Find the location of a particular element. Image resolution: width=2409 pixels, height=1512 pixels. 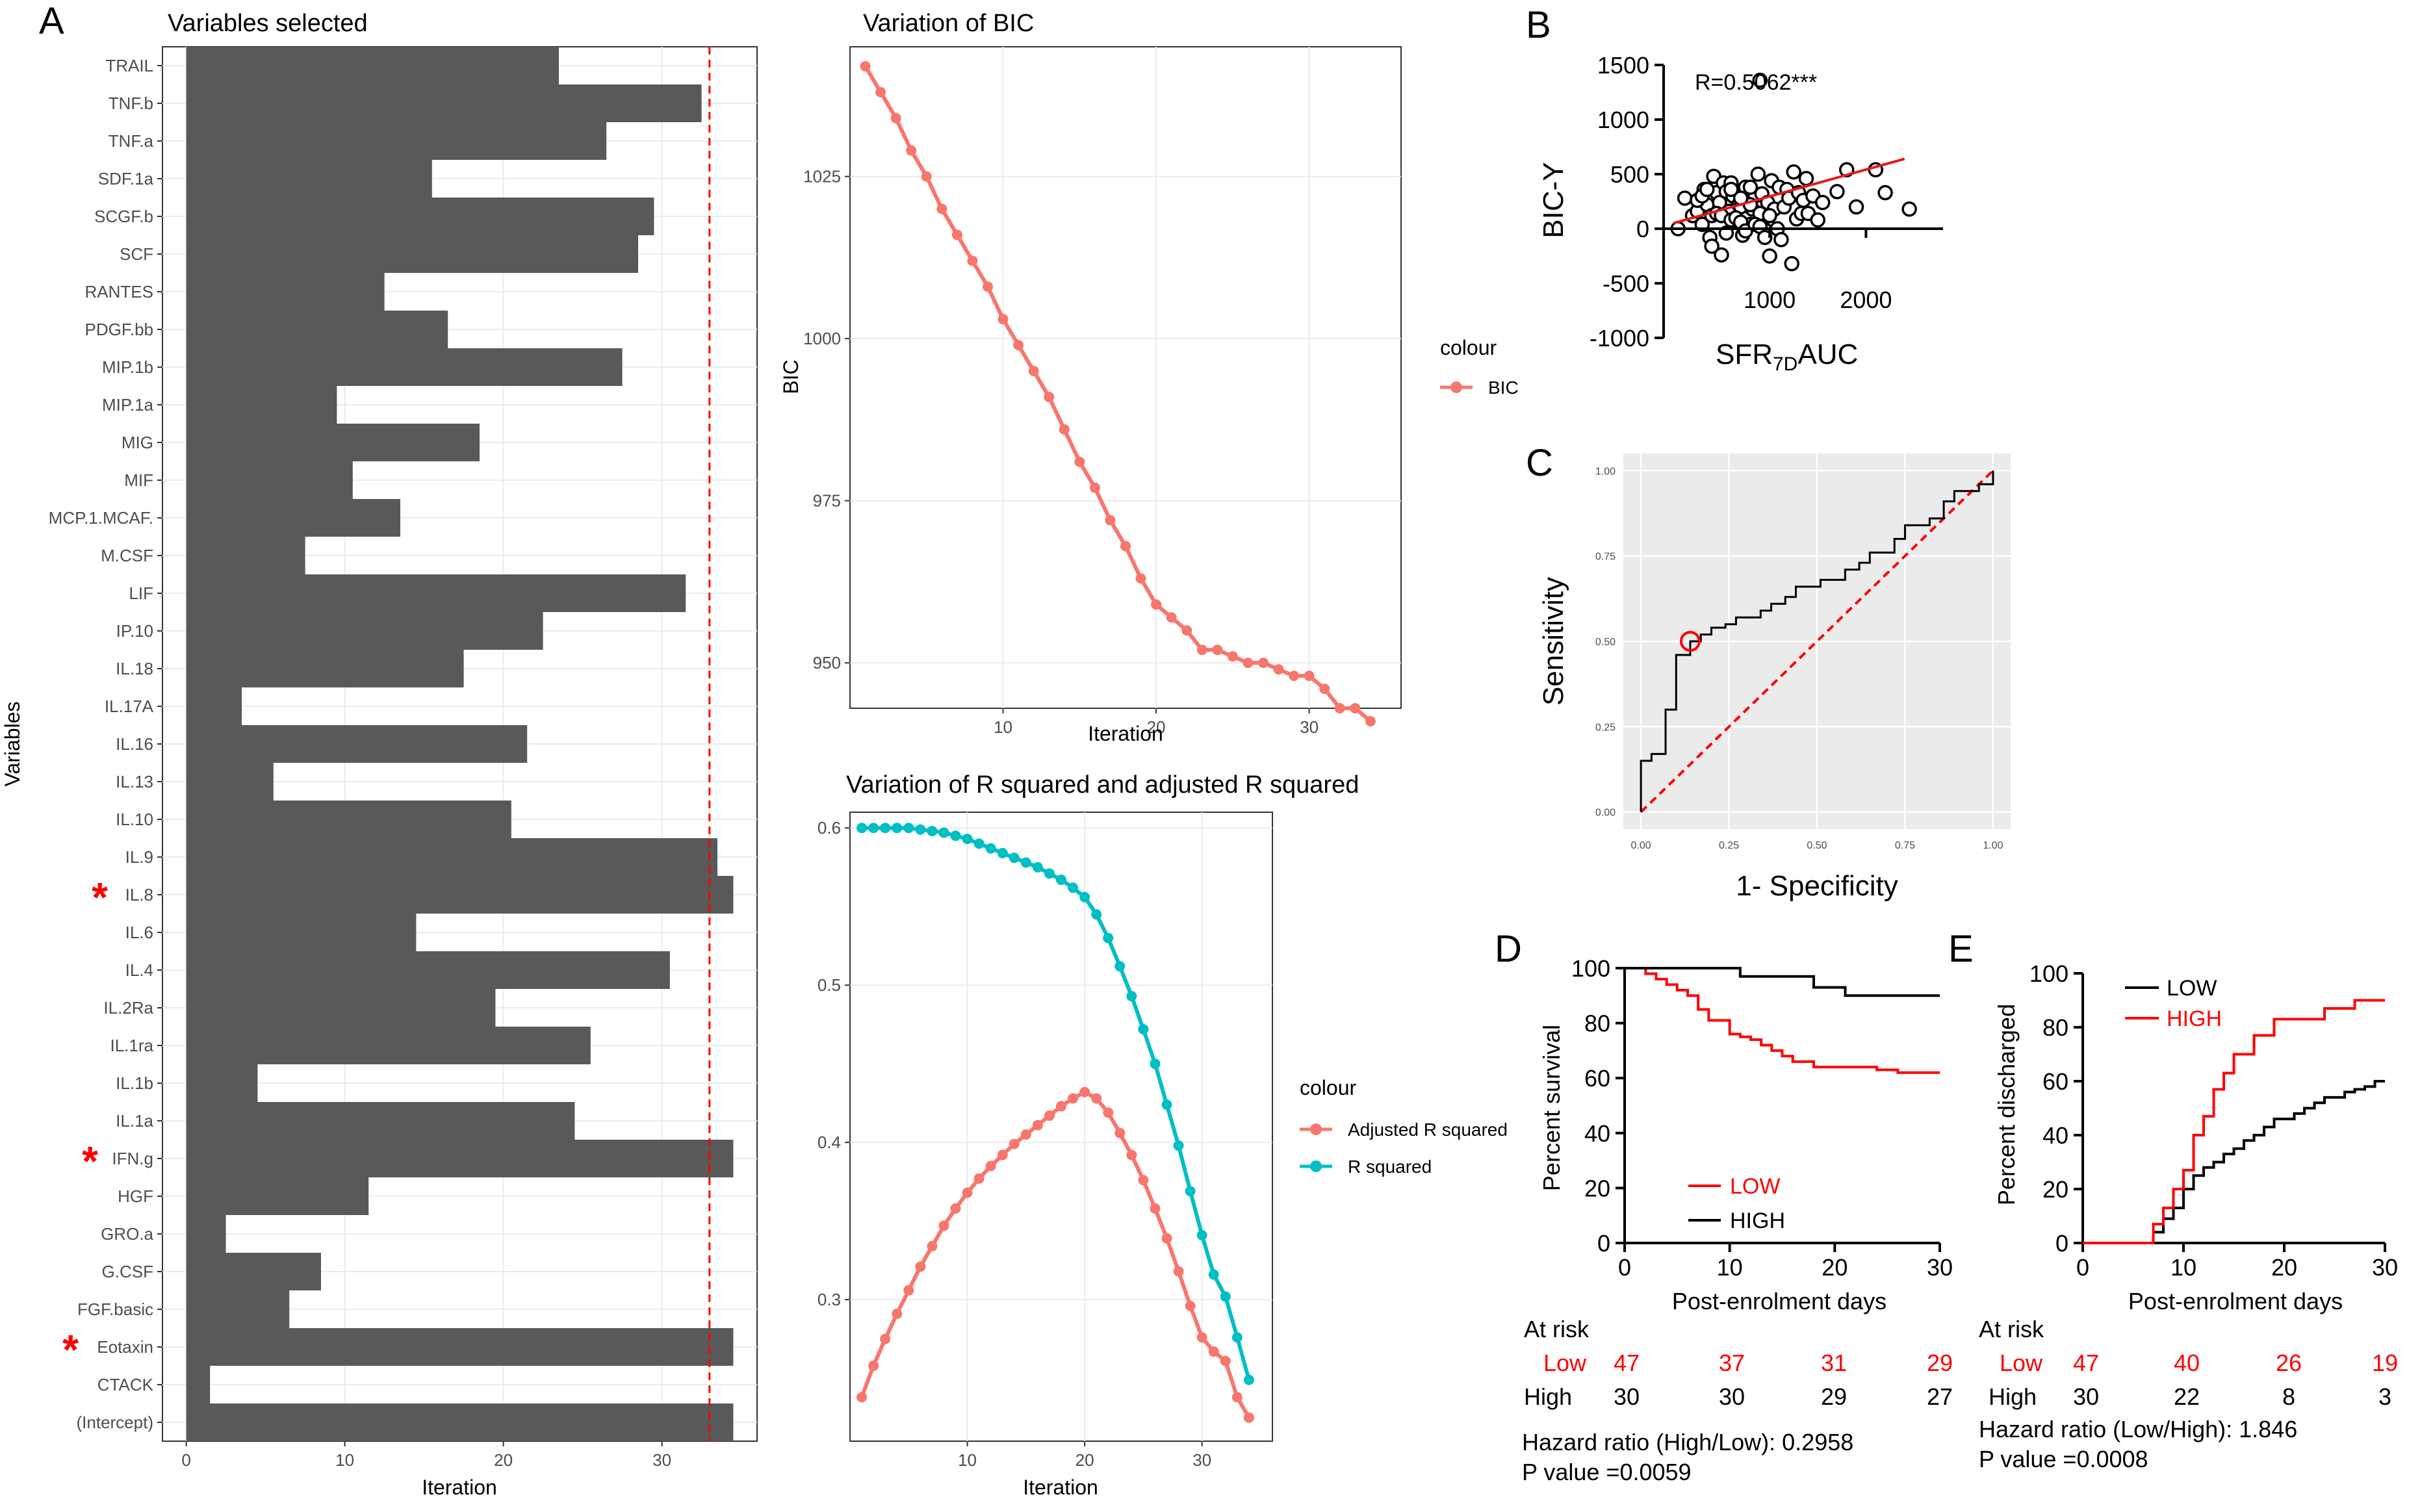

discharge-y-tick-label: 20 is located at coordinates (2055, 1189).